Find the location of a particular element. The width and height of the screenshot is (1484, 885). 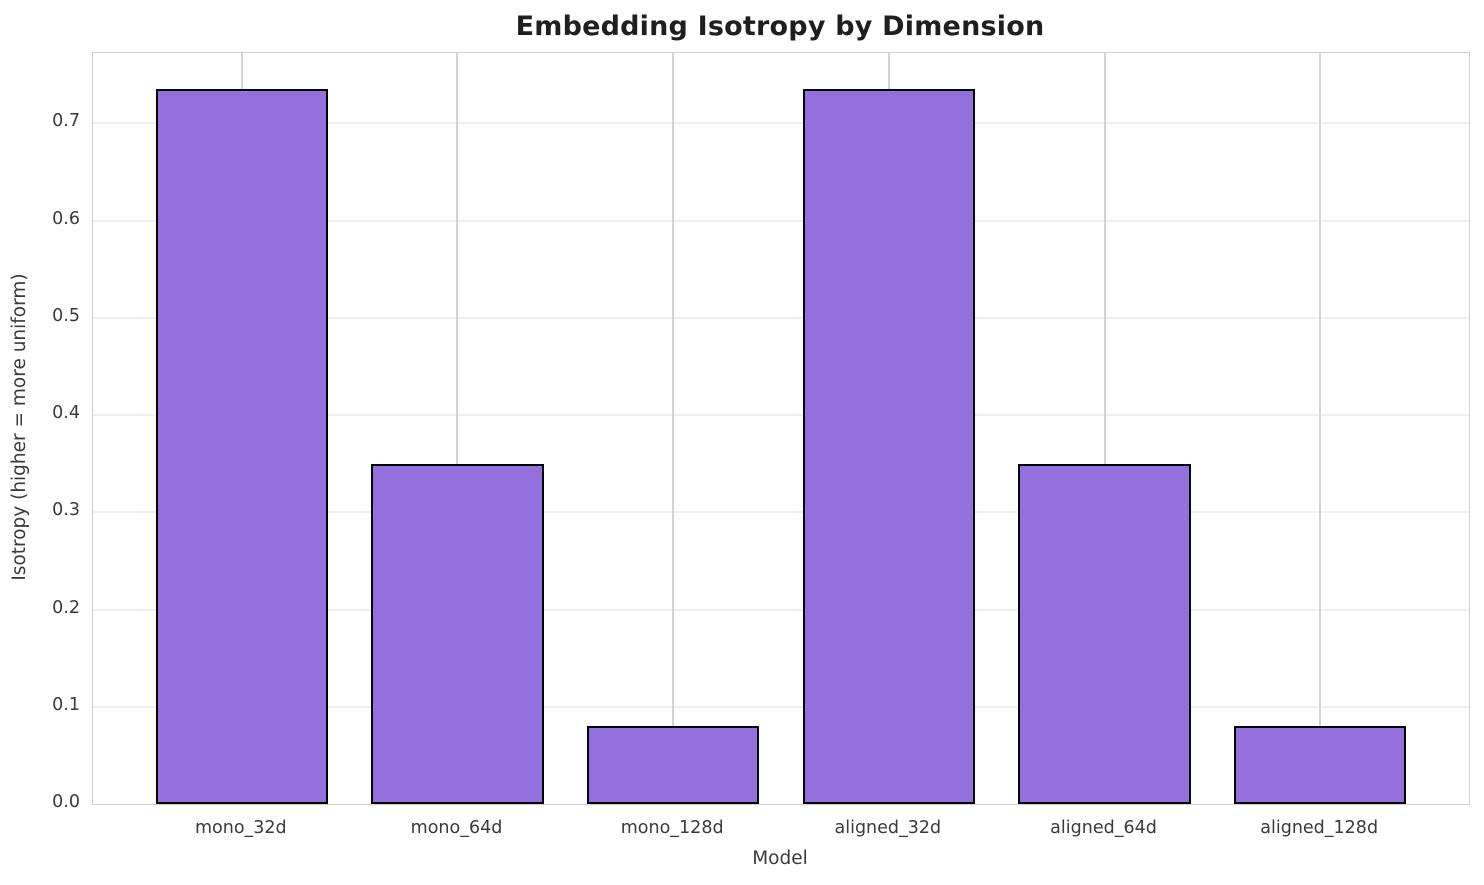

x-tick-label: mono_32d is located at coordinates (240, 828).